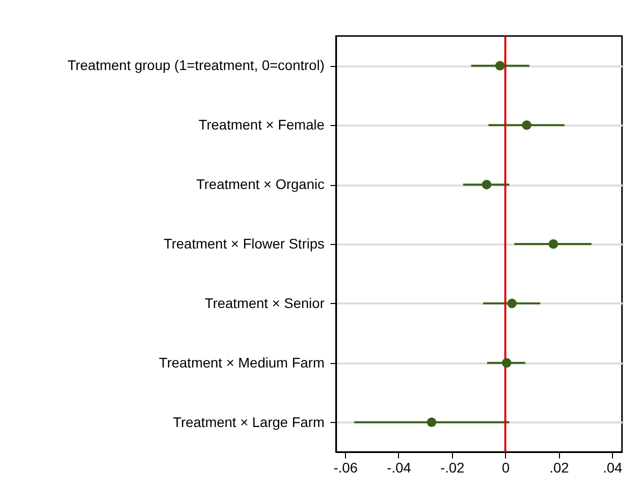 This screenshot has width=642, height=481. What do you see at coordinates (452, 468) in the screenshot?
I see `x-tick-label: -.02` at bounding box center [452, 468].